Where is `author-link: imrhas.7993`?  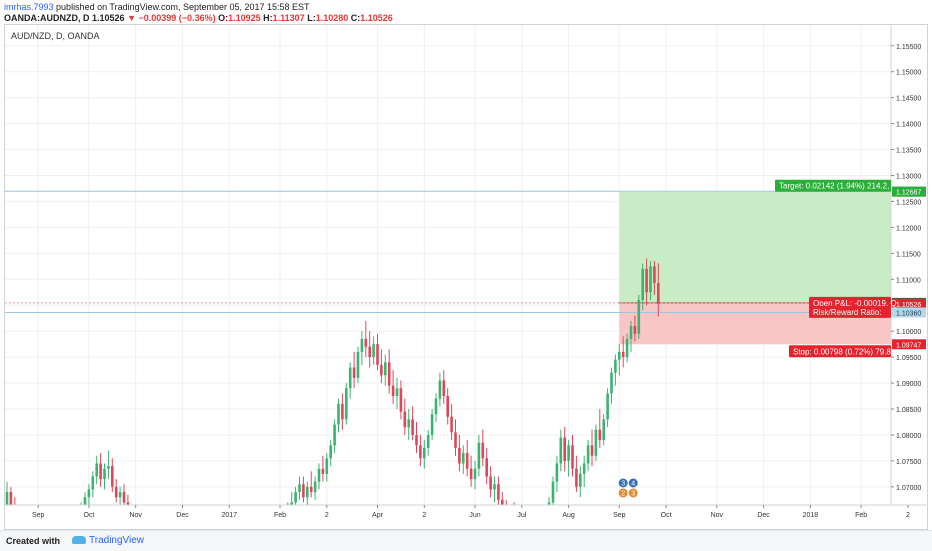 author-link: imrhas.7993 is located at coordinates (29, 7).